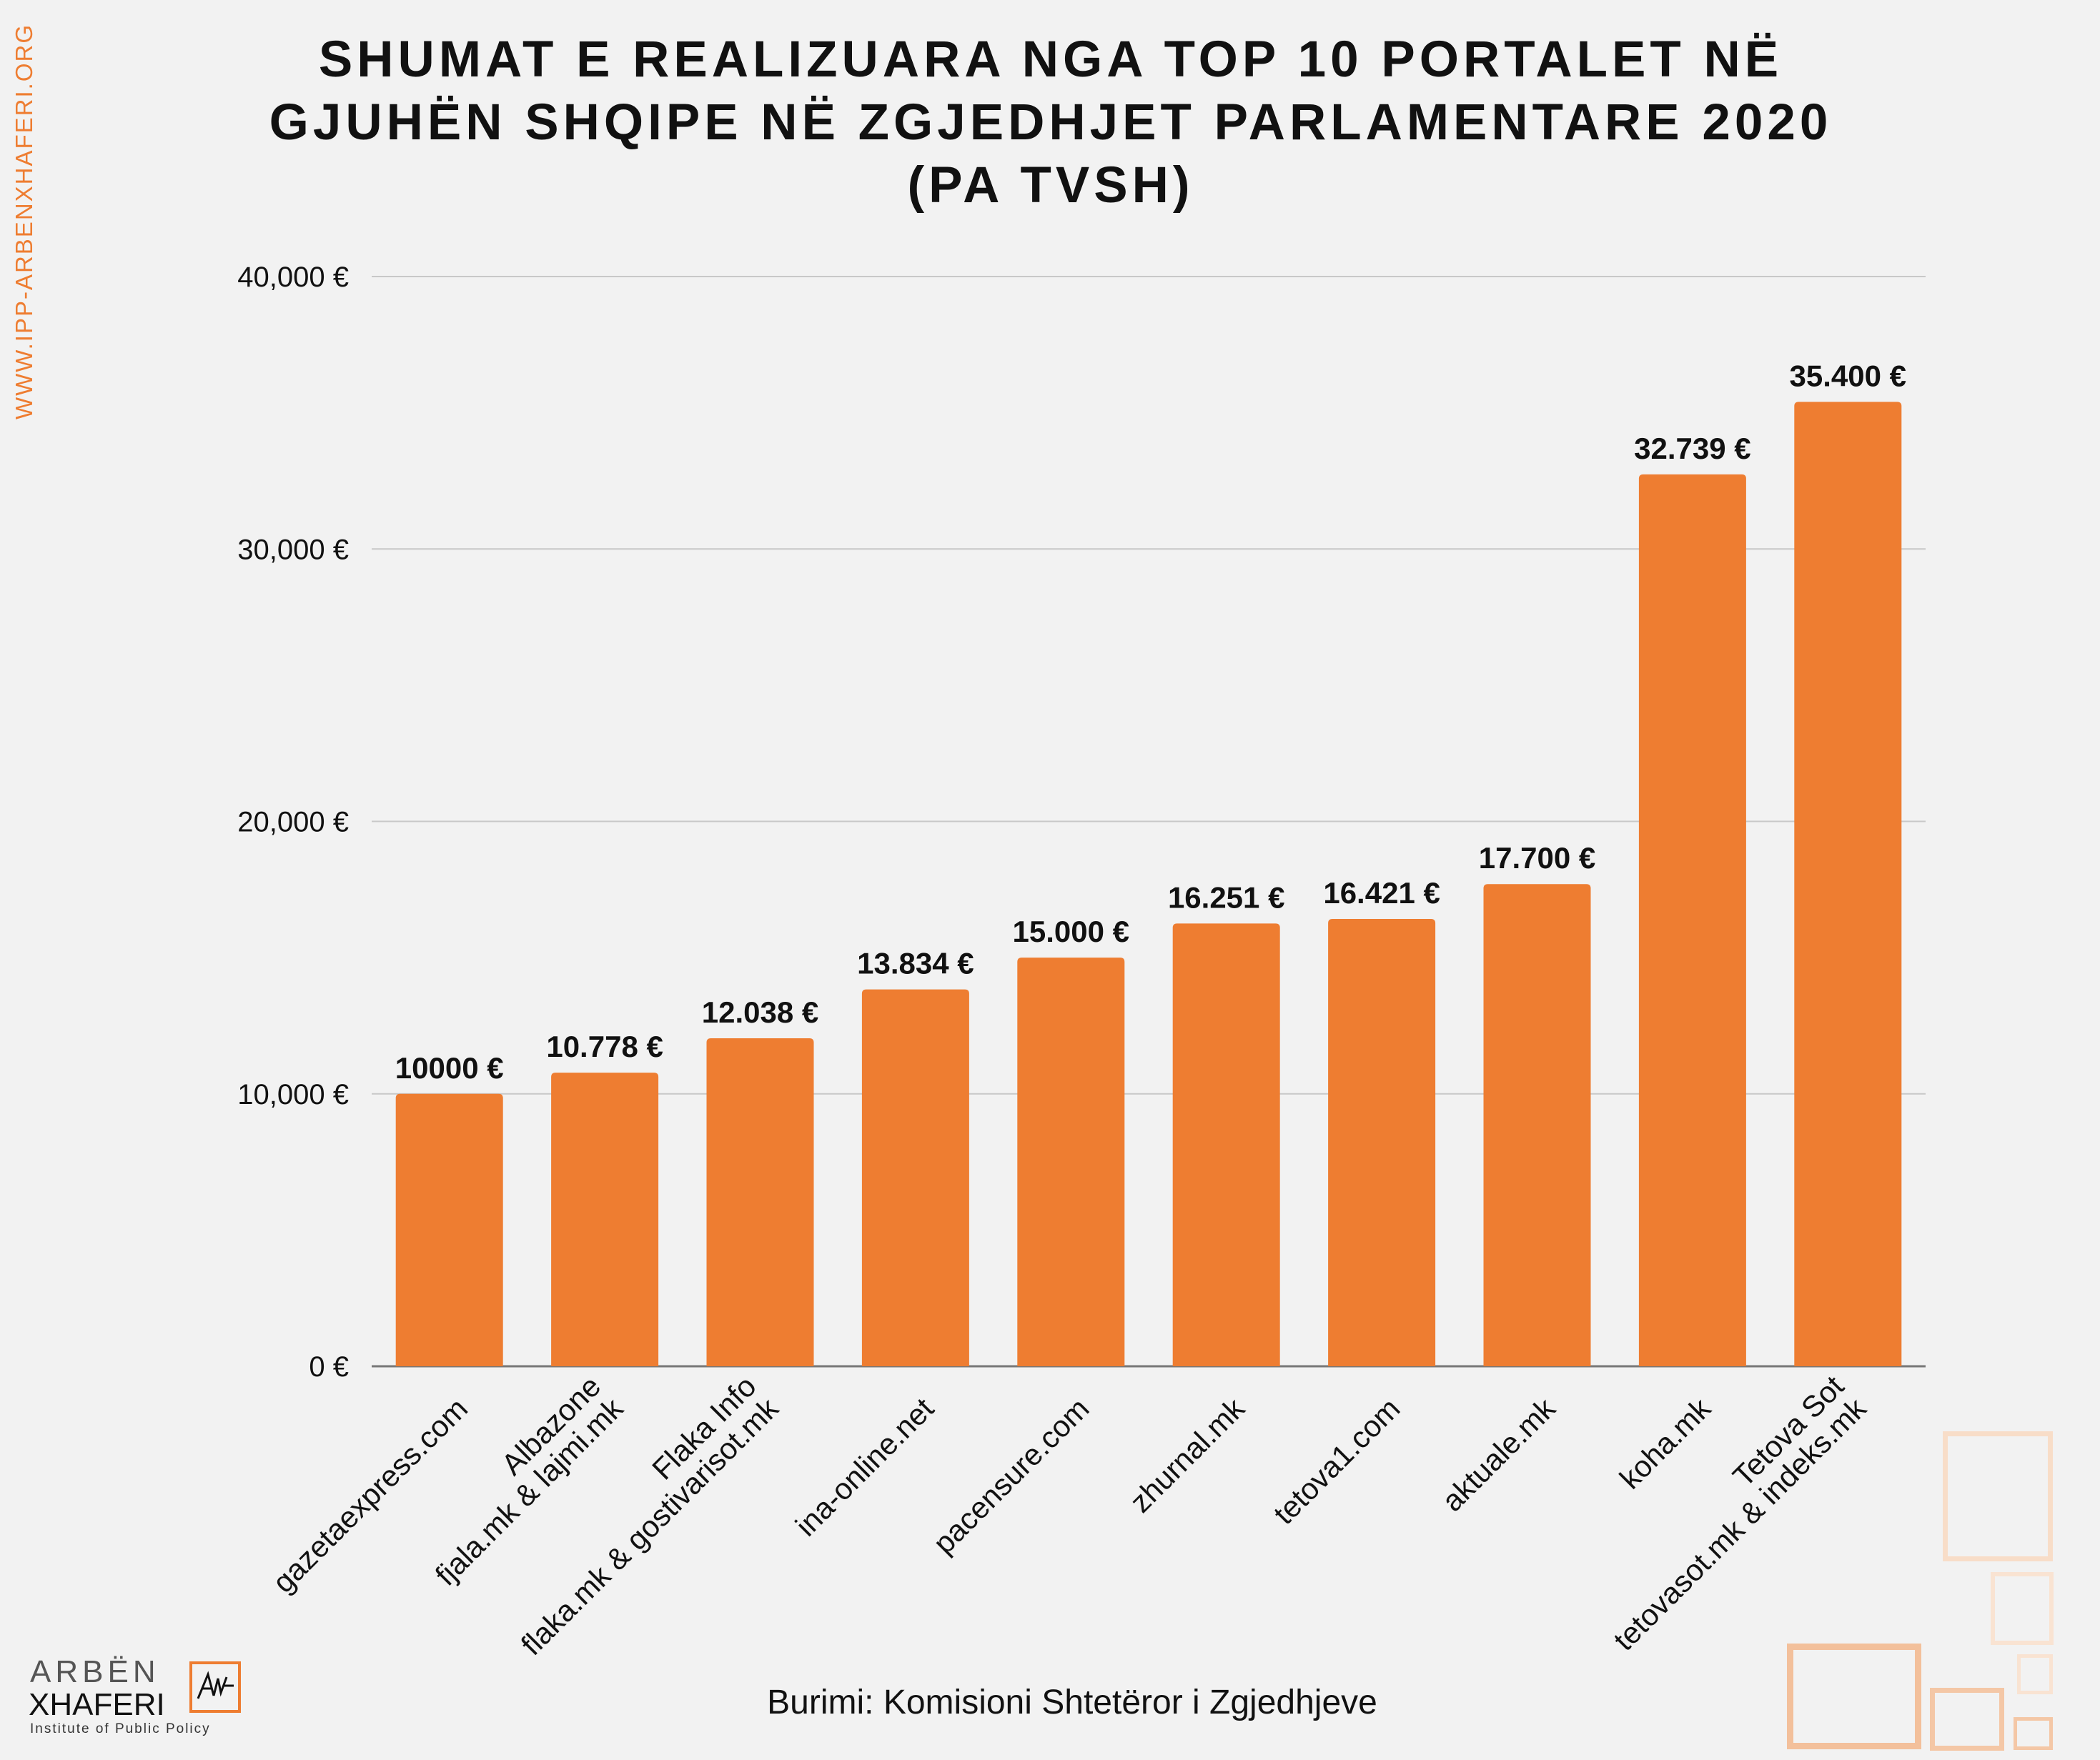 The image size is (2100, 1760). I want to click on institute-logo: ARBËN XHAFERI Institute of Public Policy, so click(139, 1695).